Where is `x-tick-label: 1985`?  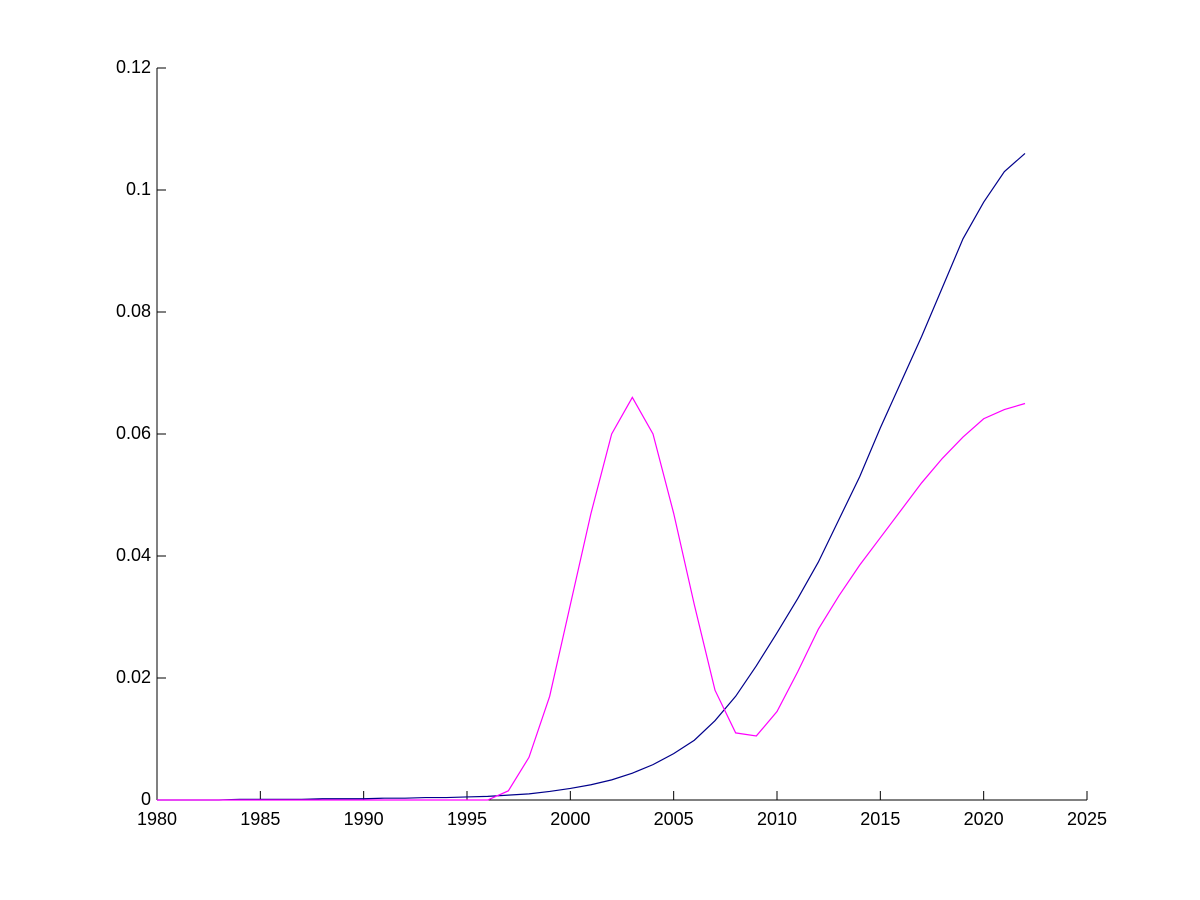 x-tick-label: 1985 is located at coordinates (260, 819).